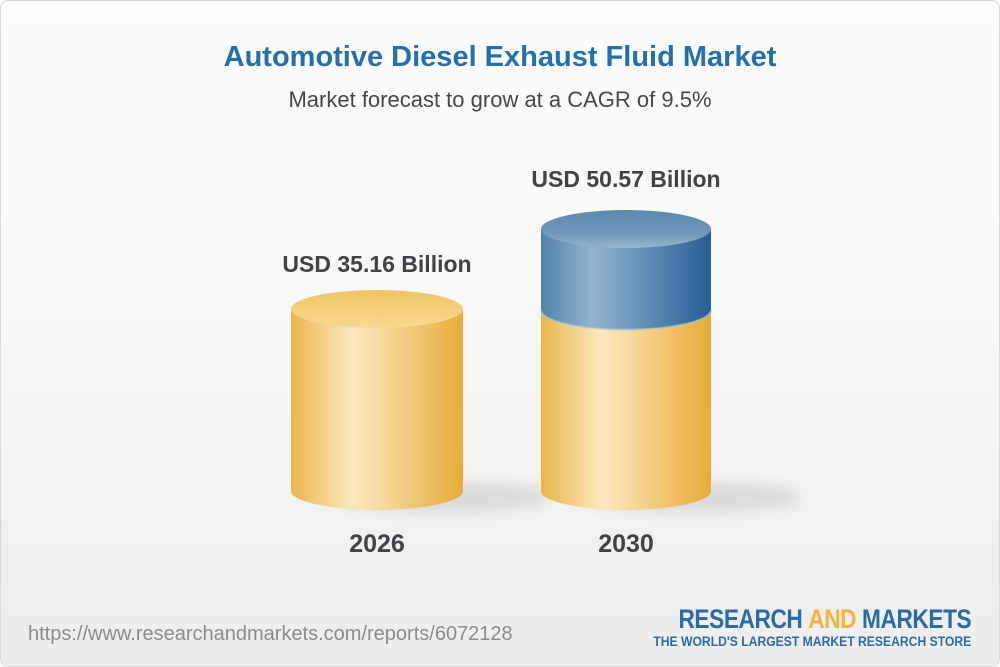 The width and height of the screenshot is (1000, 667). What do you see at coordinates (916, 619) in the screenshot?
I see `logo-word-markets: MARKETS` at bounding box center [916, 619].